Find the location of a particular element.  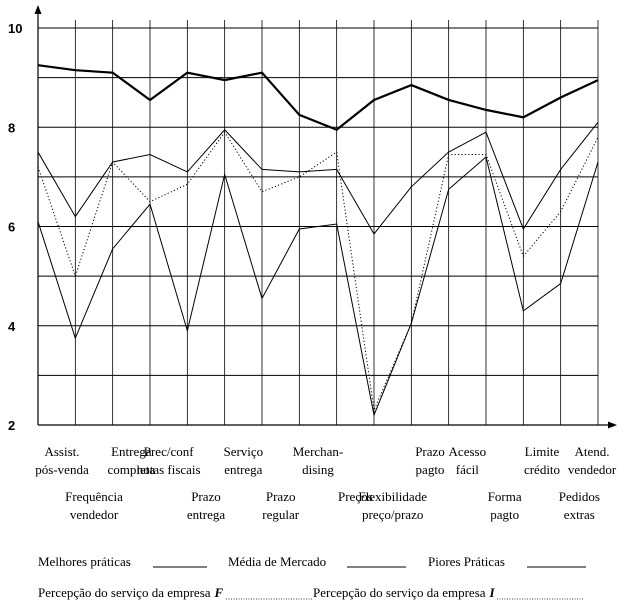

x-category-label-line1: Serviço is located at coordinates (243, 451).